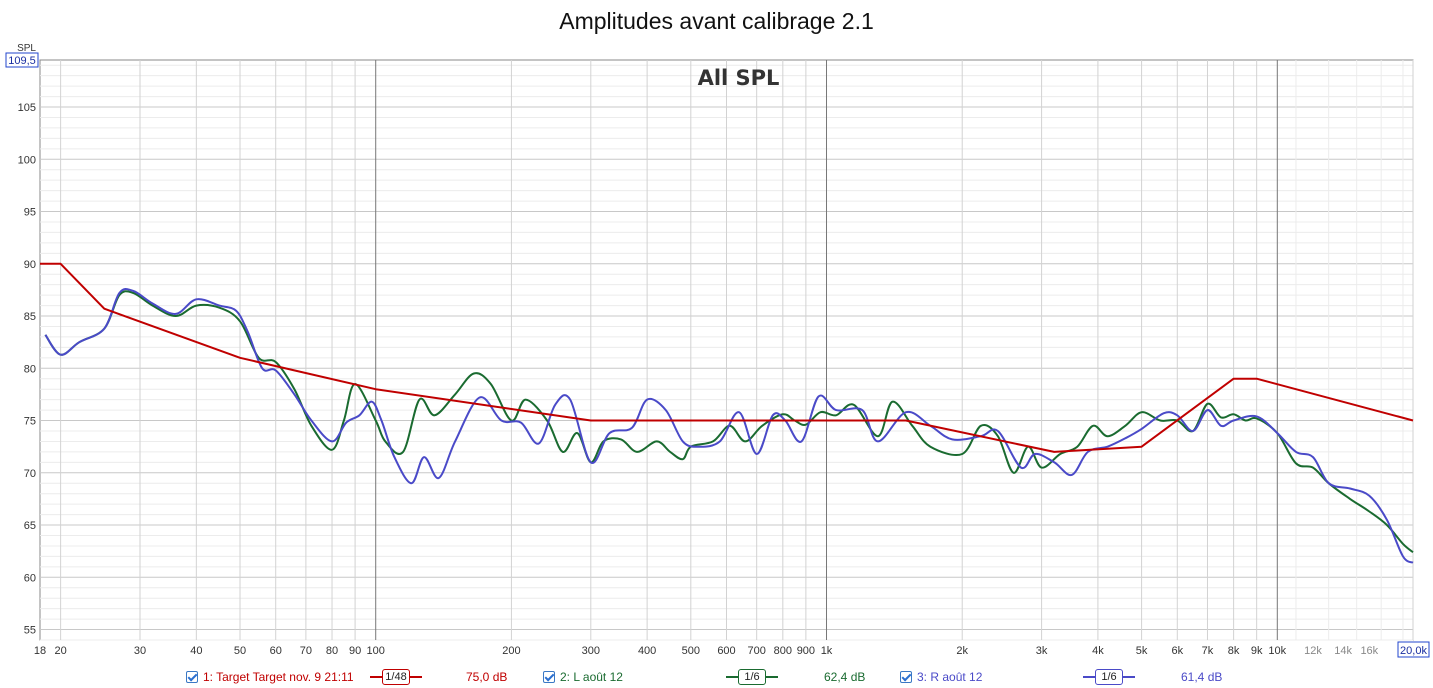 The height and width of the screenshot is (688, 1433). Describe the element at coordinates (30, 474) in the screenshot. I see `y-tick-label: 70` at that location.